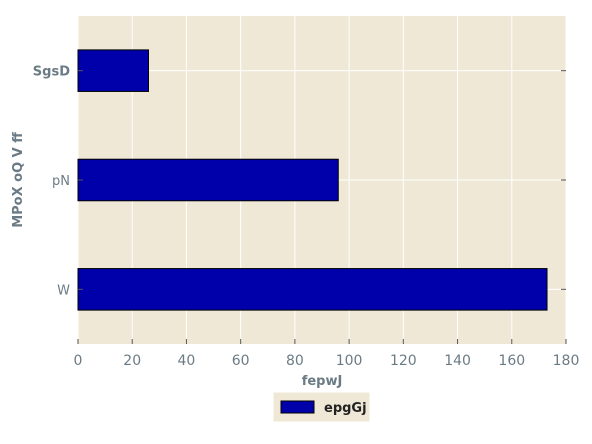 The height and width of the screenshot is (444, 592). What do you see at coordinates (61, 181) in the screenshot?
I see `y-tick-label: pN` at bounding box center [61, 181].